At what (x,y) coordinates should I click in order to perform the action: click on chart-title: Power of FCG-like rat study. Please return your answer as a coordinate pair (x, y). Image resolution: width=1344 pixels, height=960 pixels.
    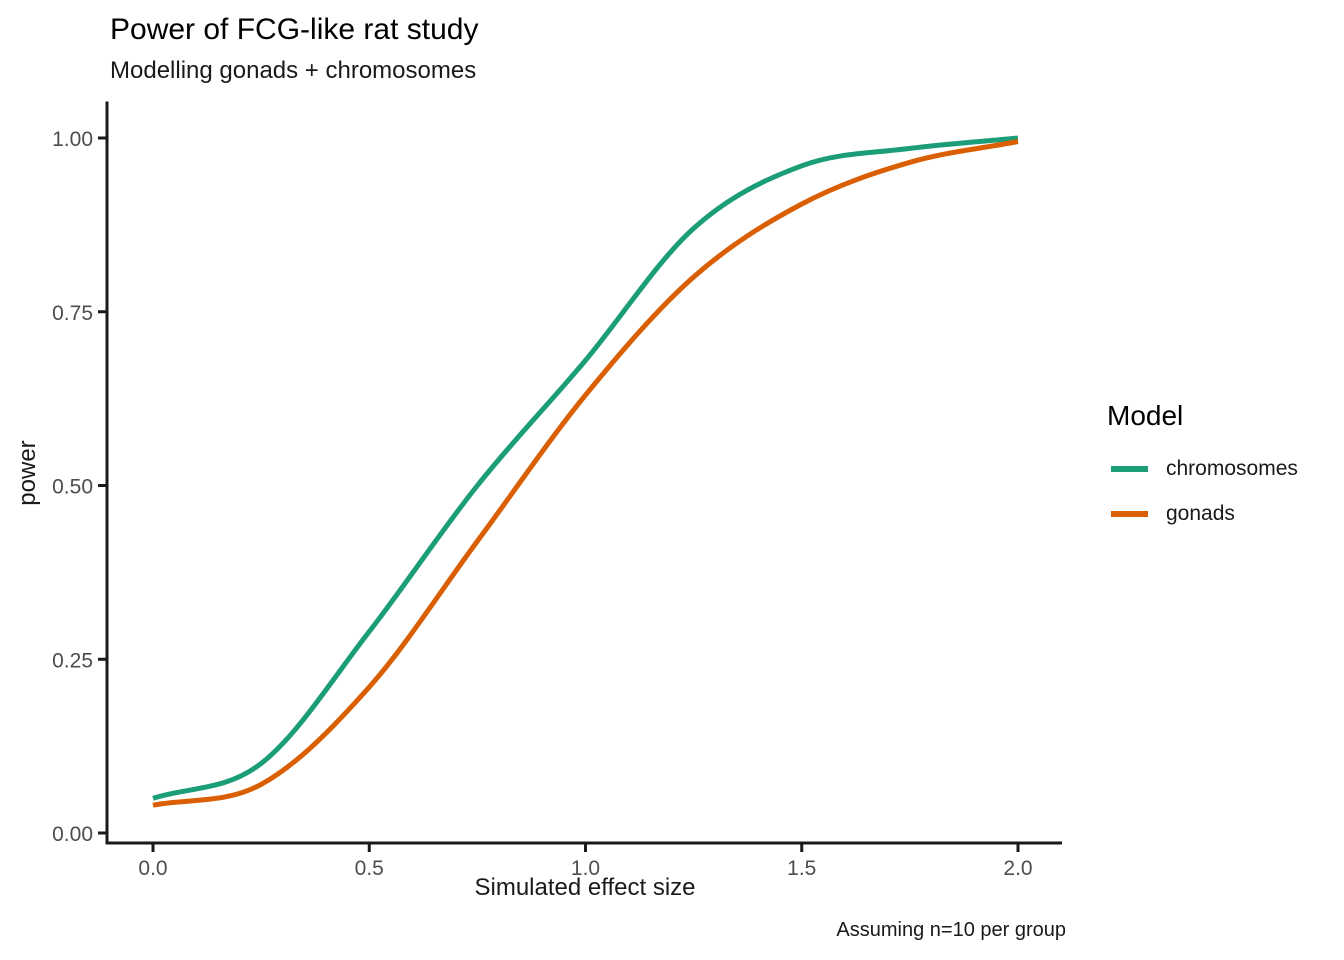
    Looking at the image, I should click on (294, 29).